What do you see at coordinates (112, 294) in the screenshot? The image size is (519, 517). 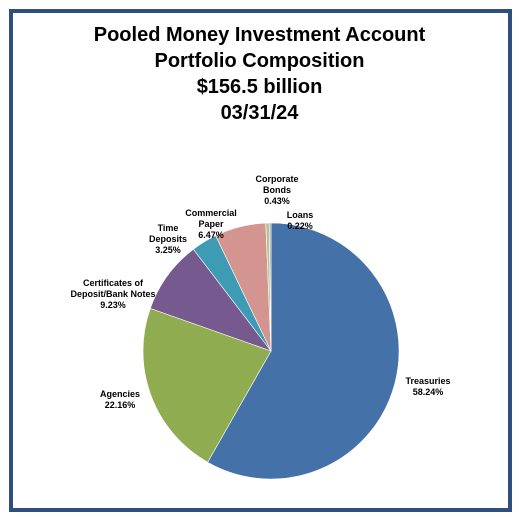 I see `slice-label-certificates-of-deposit-bank-notes: Certificates of Deposit/Bank Notes 9.23%` at bounding box center [112, 294].